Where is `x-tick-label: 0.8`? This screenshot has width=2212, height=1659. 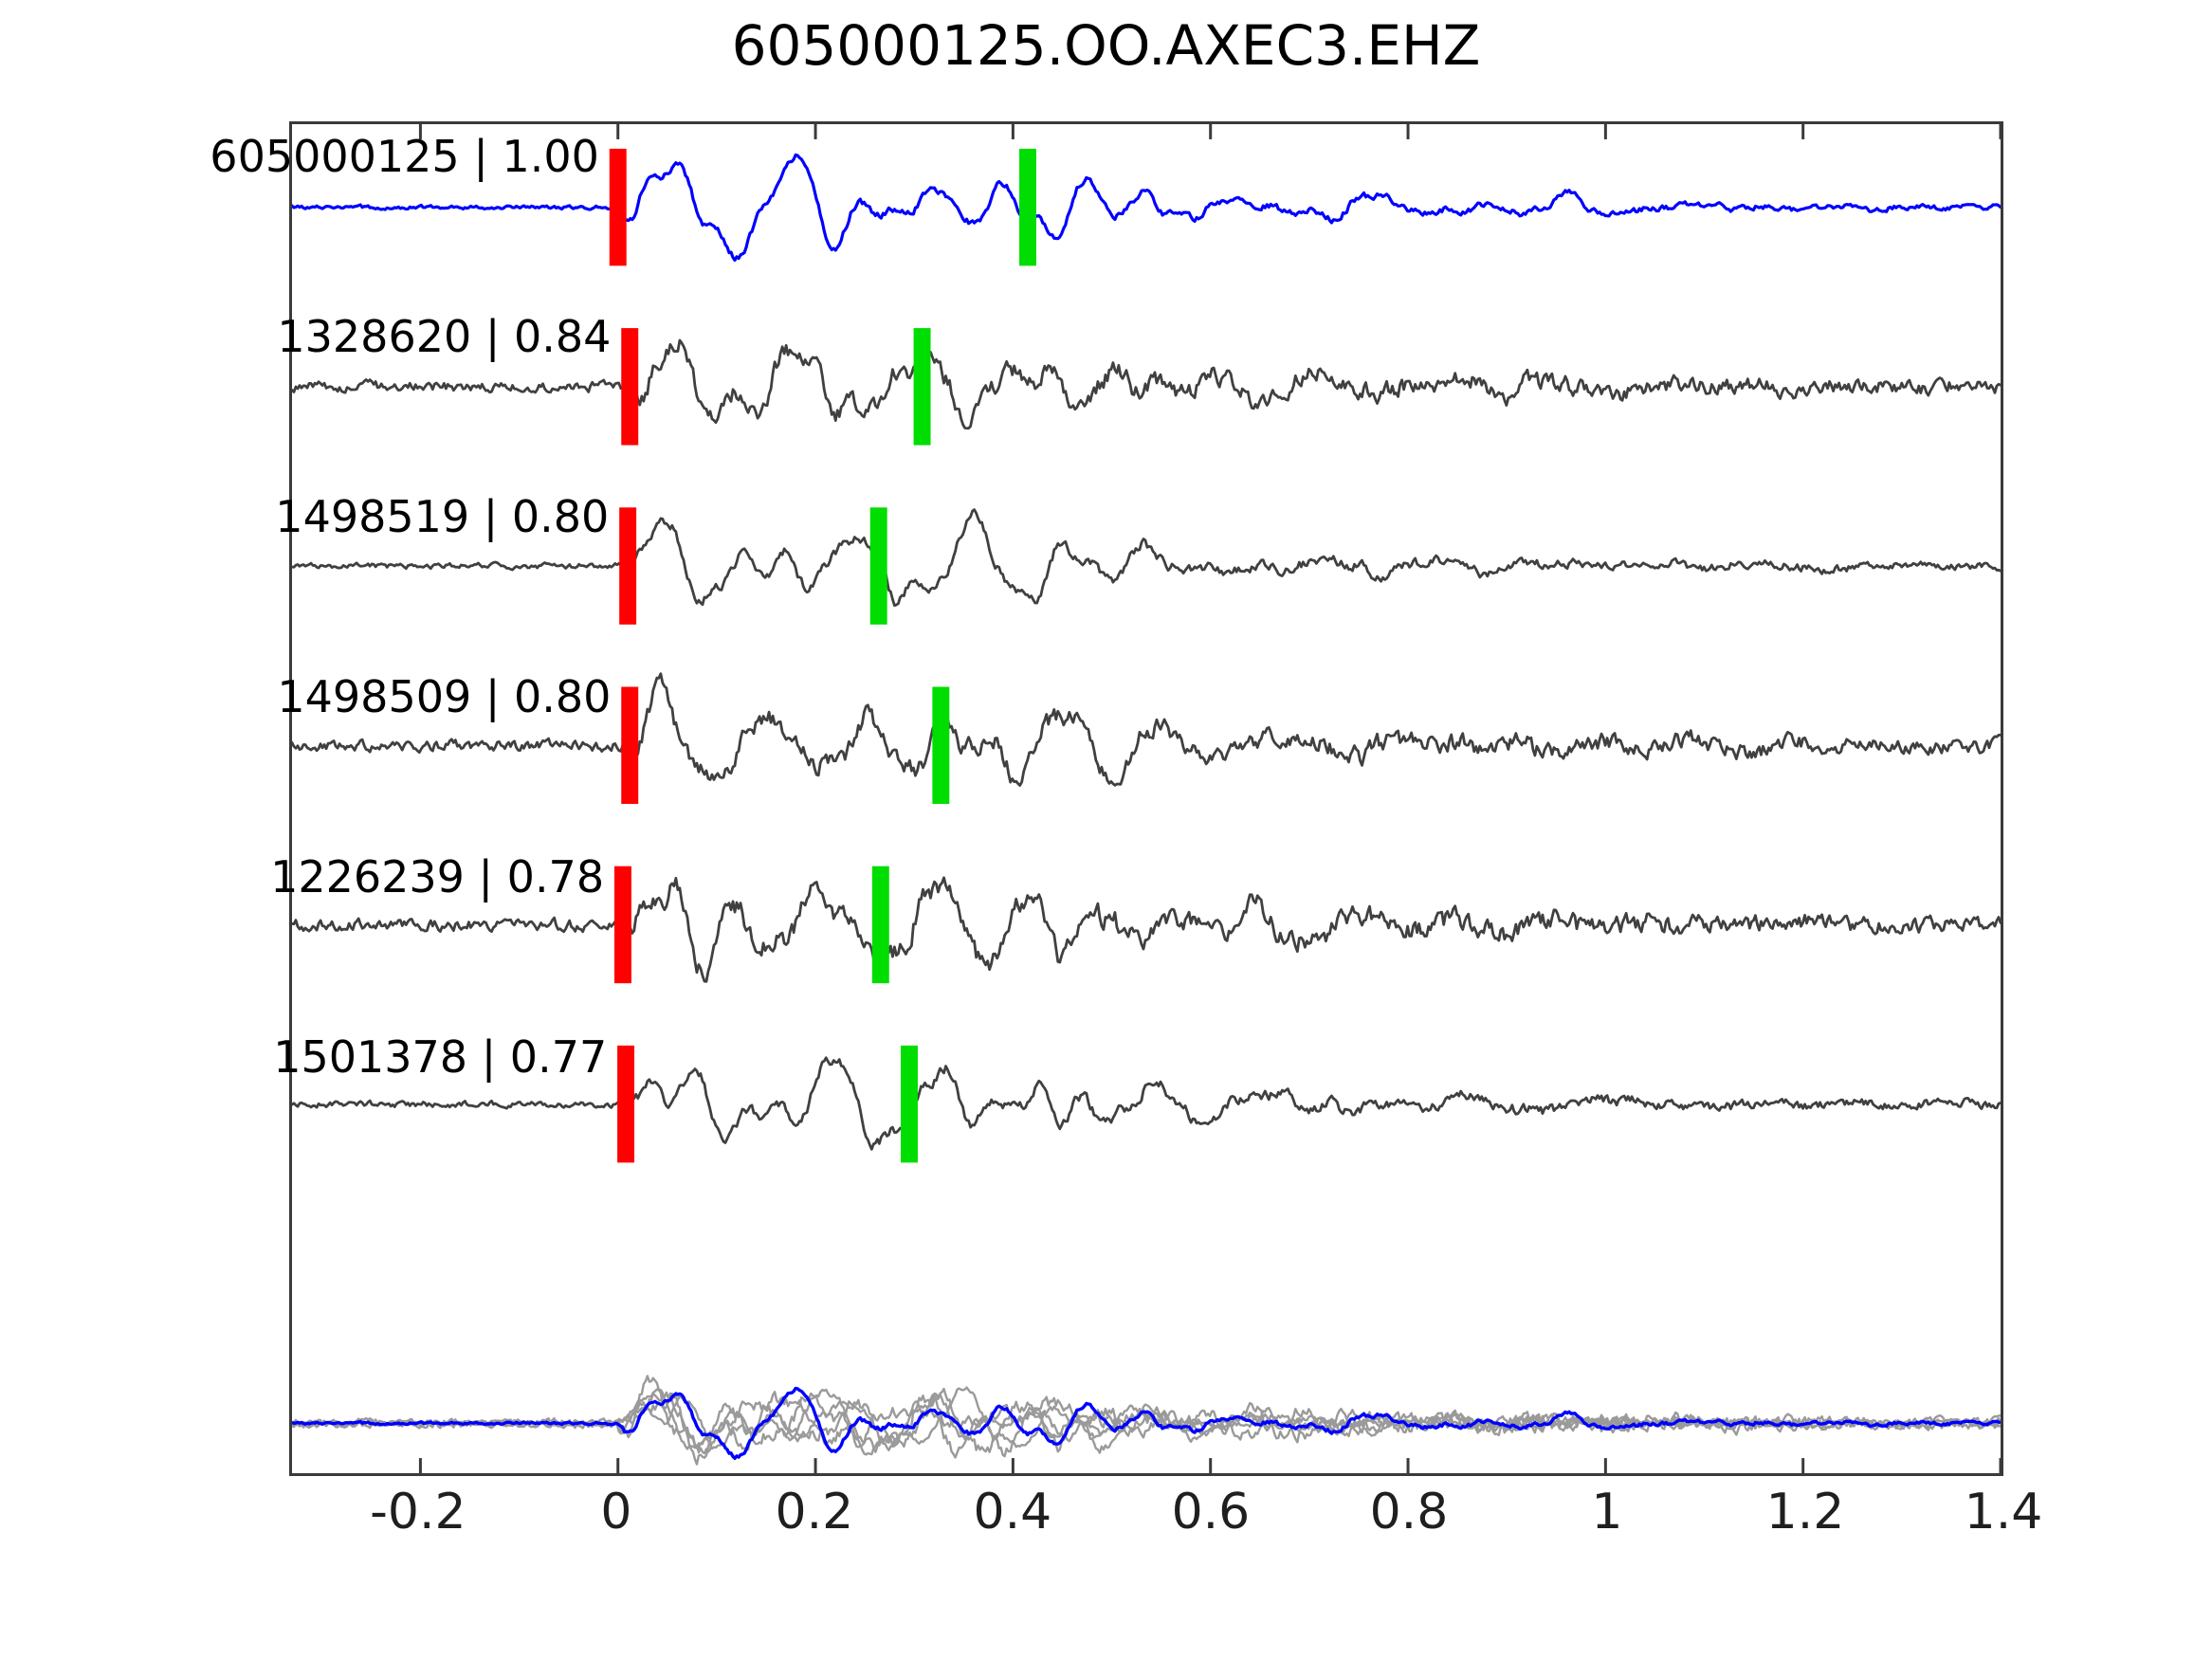 x-tick-label: 0.8 is located at coordinates (1409, 1512).